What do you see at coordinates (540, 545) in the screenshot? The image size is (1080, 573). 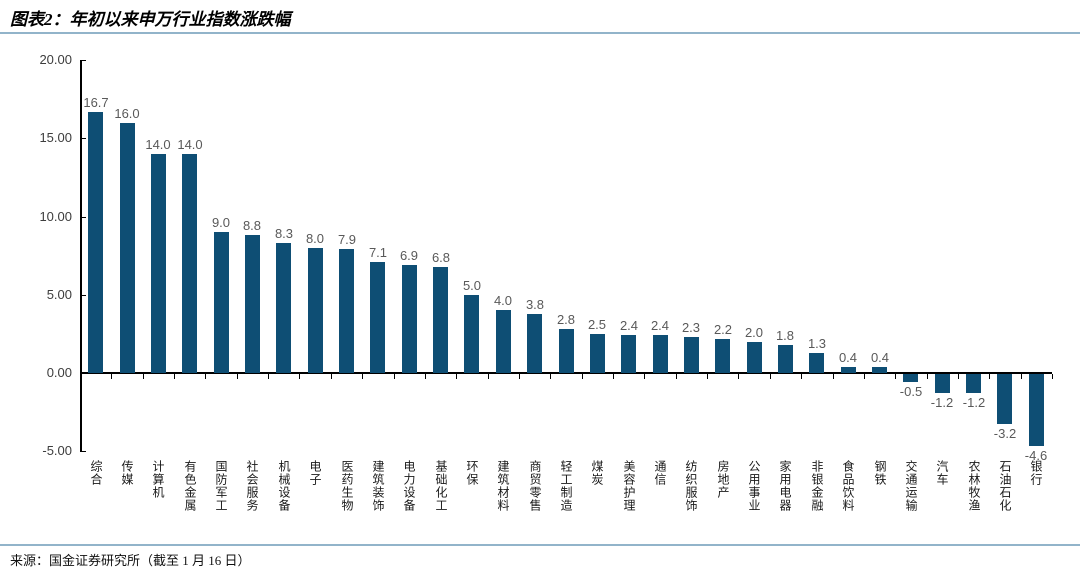 I see `footer-divider` at bounding box center [540, 545].